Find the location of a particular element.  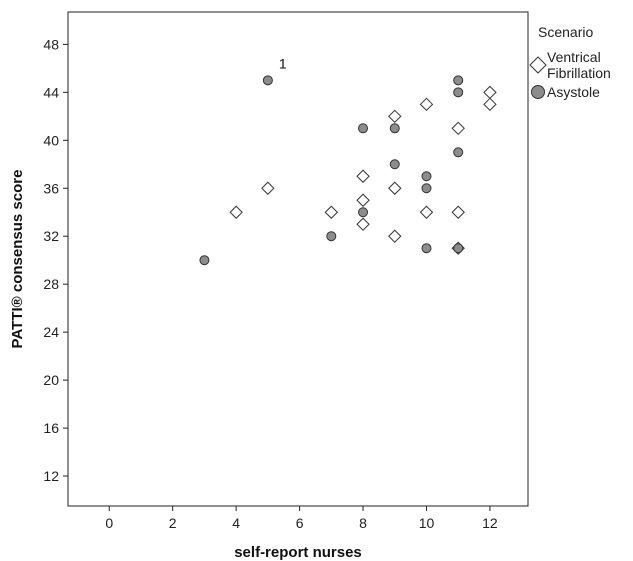

y-tick-label: 24 is located at coordinates (51, 332).